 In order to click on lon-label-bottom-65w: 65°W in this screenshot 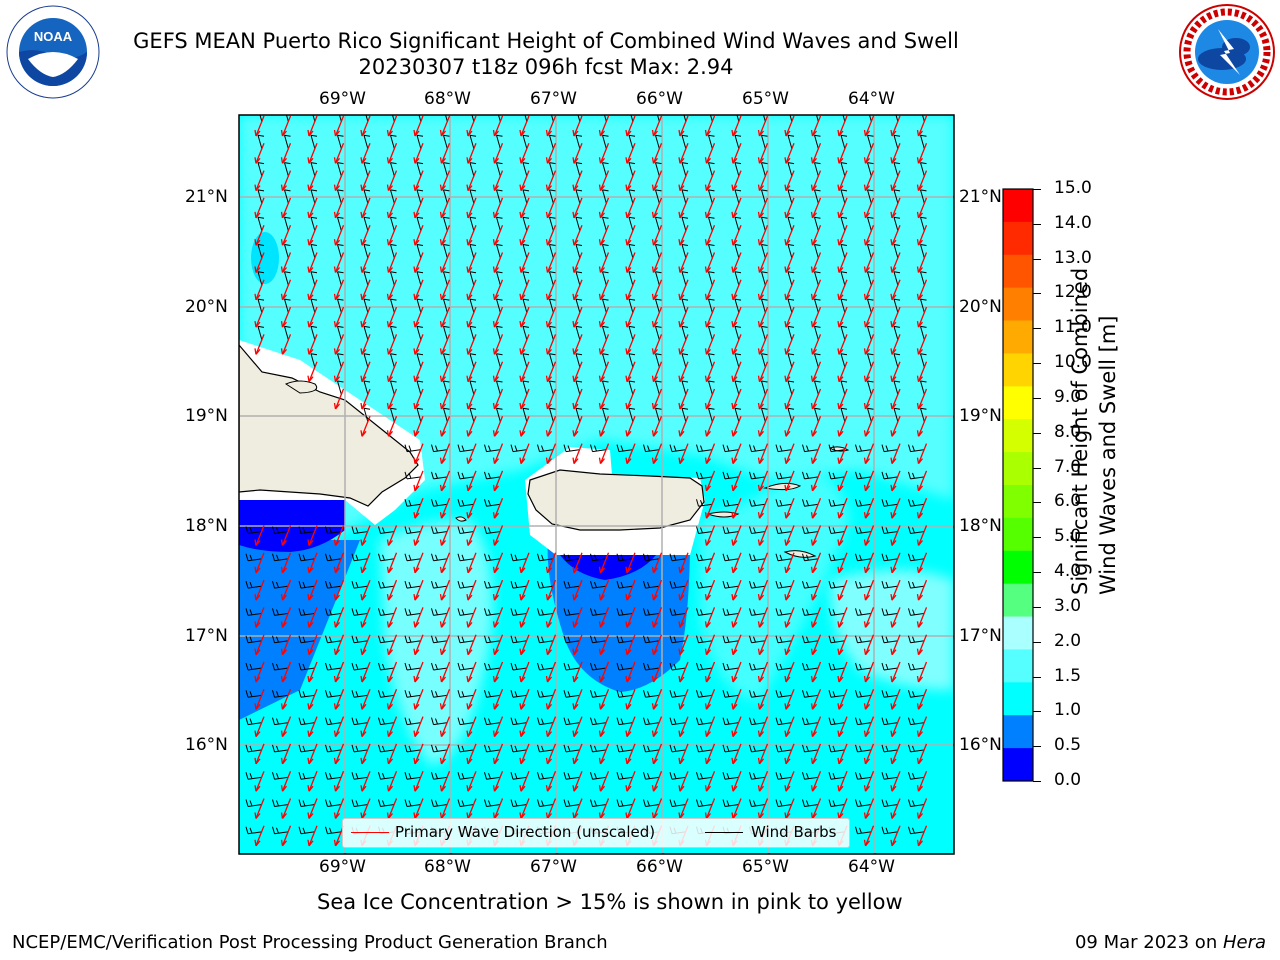, I will do `click(765, 867)`.